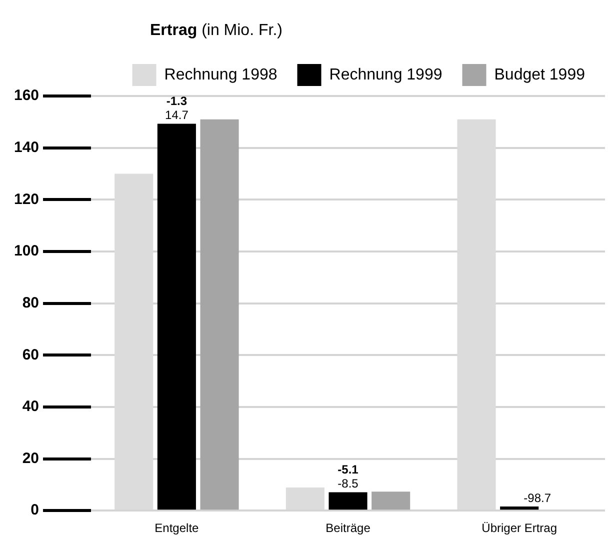  I want to click on y-tick-label: 20, so click(31, 458).